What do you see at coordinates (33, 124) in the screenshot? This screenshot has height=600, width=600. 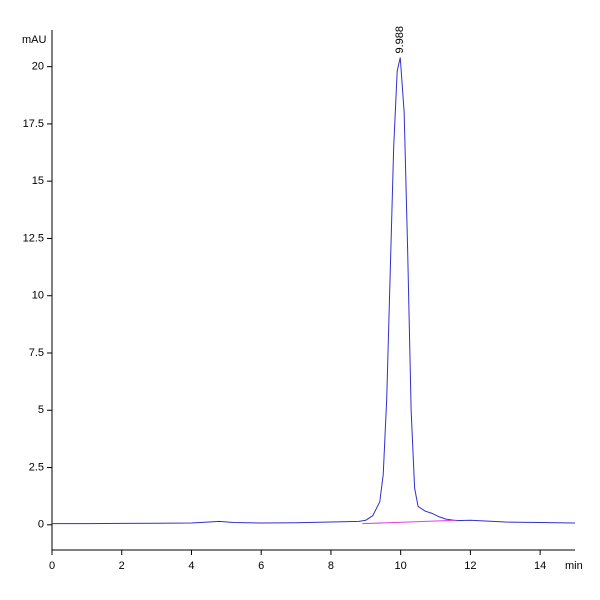 I see `y-tick-label: 17.5` at bounding box center [33, 124].